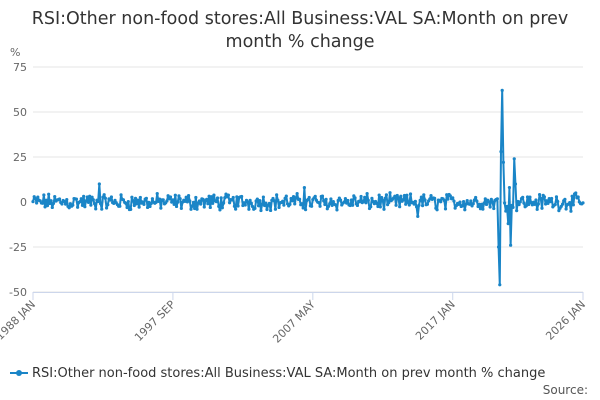 This screenshot has width=600, height=400. What do you see at coordinates (19, 320) in the screenshot?
I see `x-tick-label: 1988 JAN` at bounding box center [19, 320].